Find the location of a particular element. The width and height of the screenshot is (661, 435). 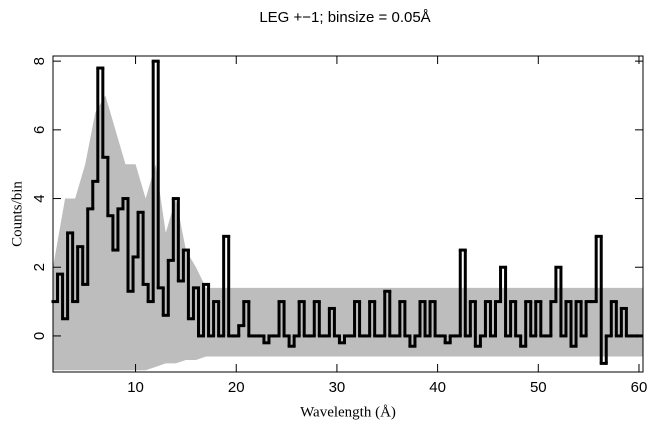

x-axis-label: Wavelength (Å) is located at coordinates (348, 412).